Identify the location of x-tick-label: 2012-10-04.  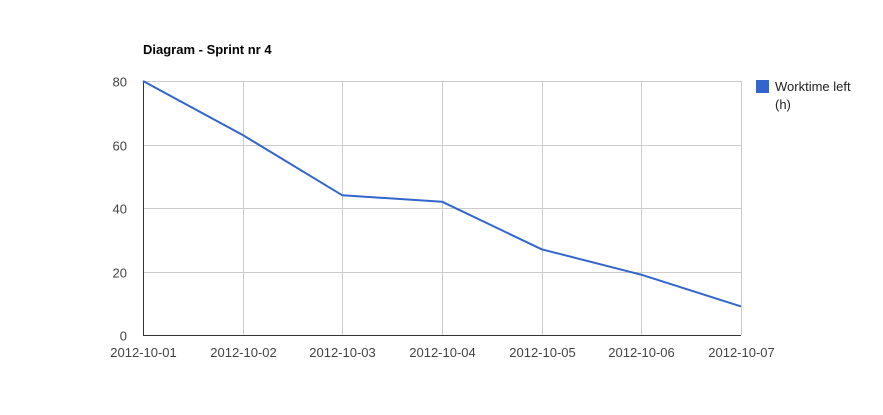
(442, 352).